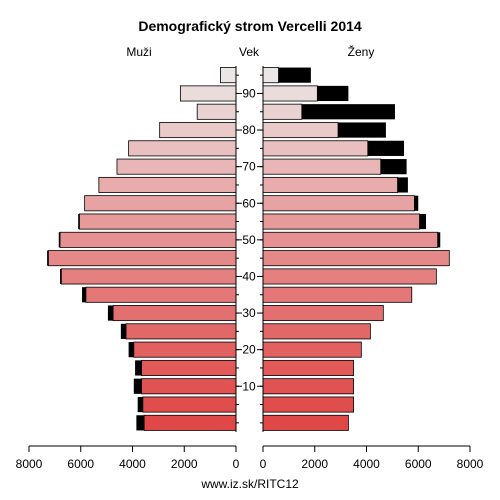 The image size is (500, 500). I want to click on chart-title: Demografický strom Vercelli 2014, so click(250, 26).